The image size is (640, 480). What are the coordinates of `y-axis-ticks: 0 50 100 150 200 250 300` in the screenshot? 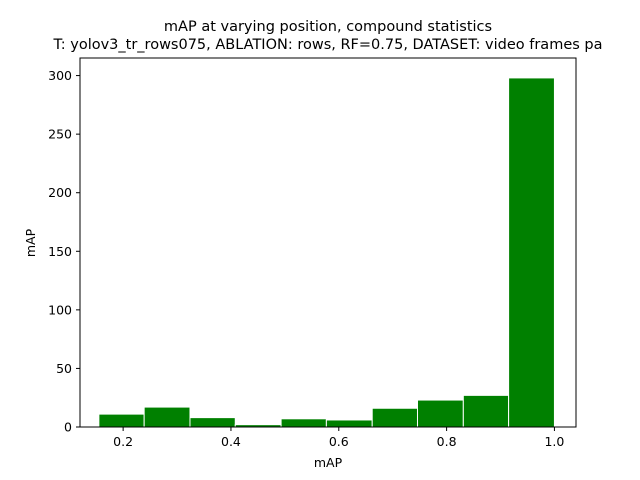 It's located at (64, 251).